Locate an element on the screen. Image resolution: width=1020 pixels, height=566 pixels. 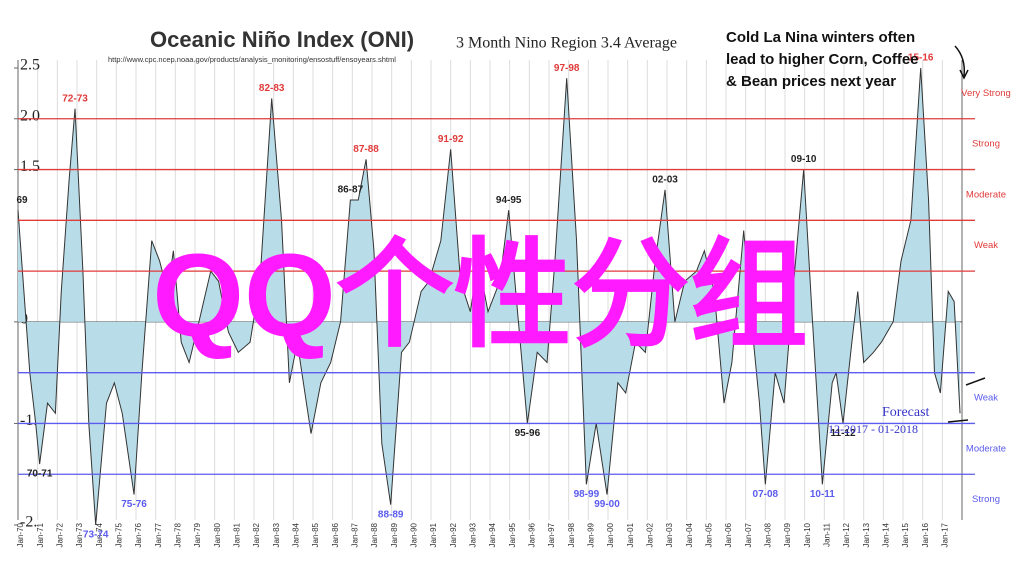
x-tick-label: Jan-92 is located at coordinates (453, 534).